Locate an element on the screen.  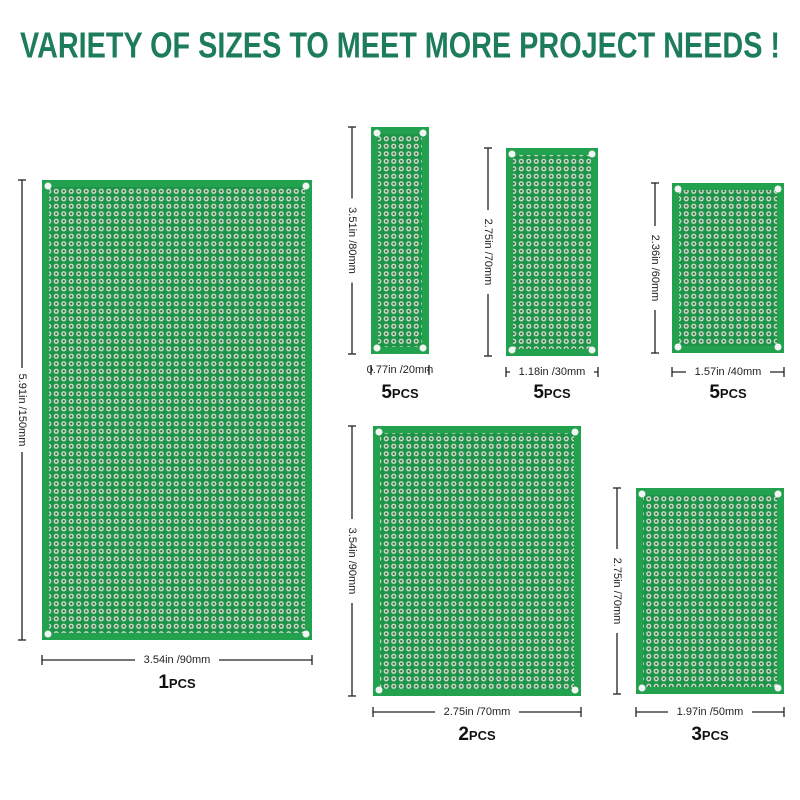
height-label: 5.91in /150mm is located at coordinates (22, 410).